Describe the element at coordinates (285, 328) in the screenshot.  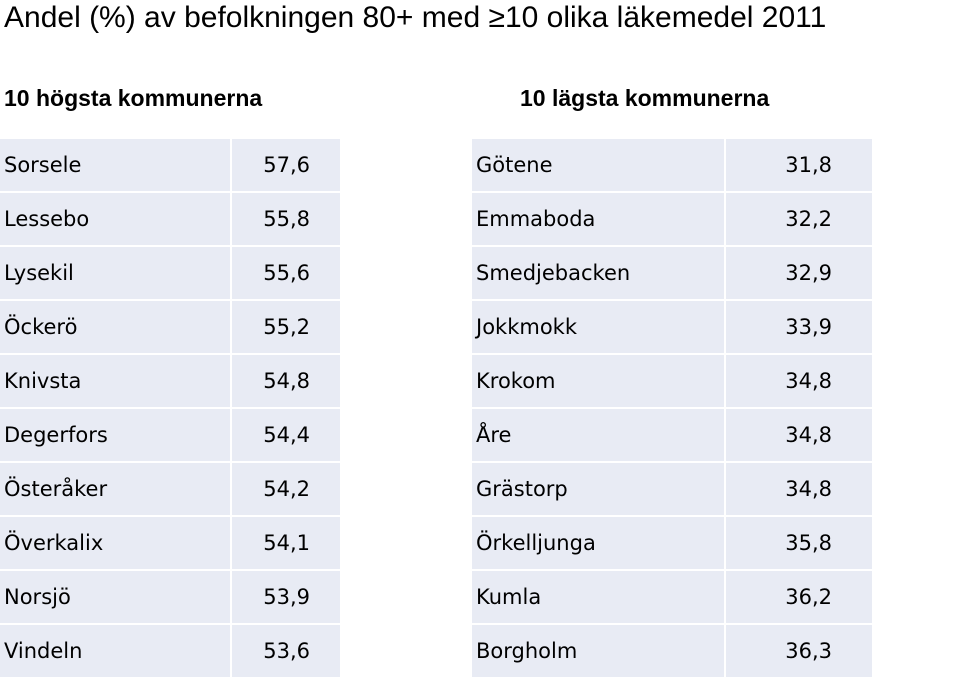
I see `percentage-value: 55,2` at that location.